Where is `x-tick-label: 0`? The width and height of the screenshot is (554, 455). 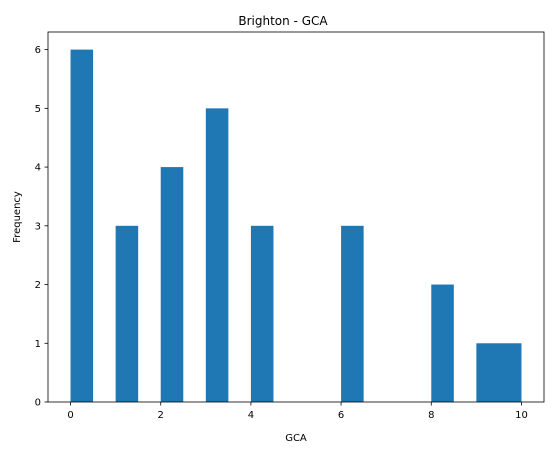
x-tick-label: 0 is located at coordinates (70, 415).